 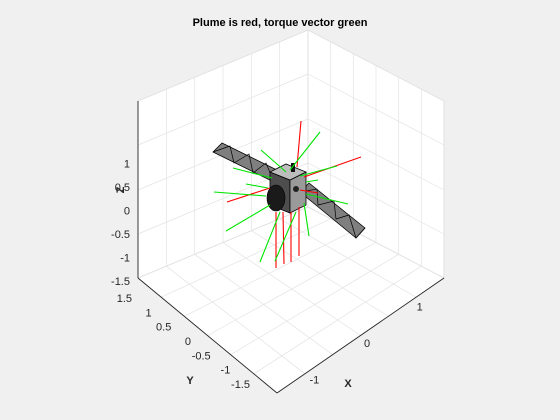 What do you see at coordinates (120, 282) in the screenshot?
I see `z-tick-label: -1.5` at bounding box center [120, 282].